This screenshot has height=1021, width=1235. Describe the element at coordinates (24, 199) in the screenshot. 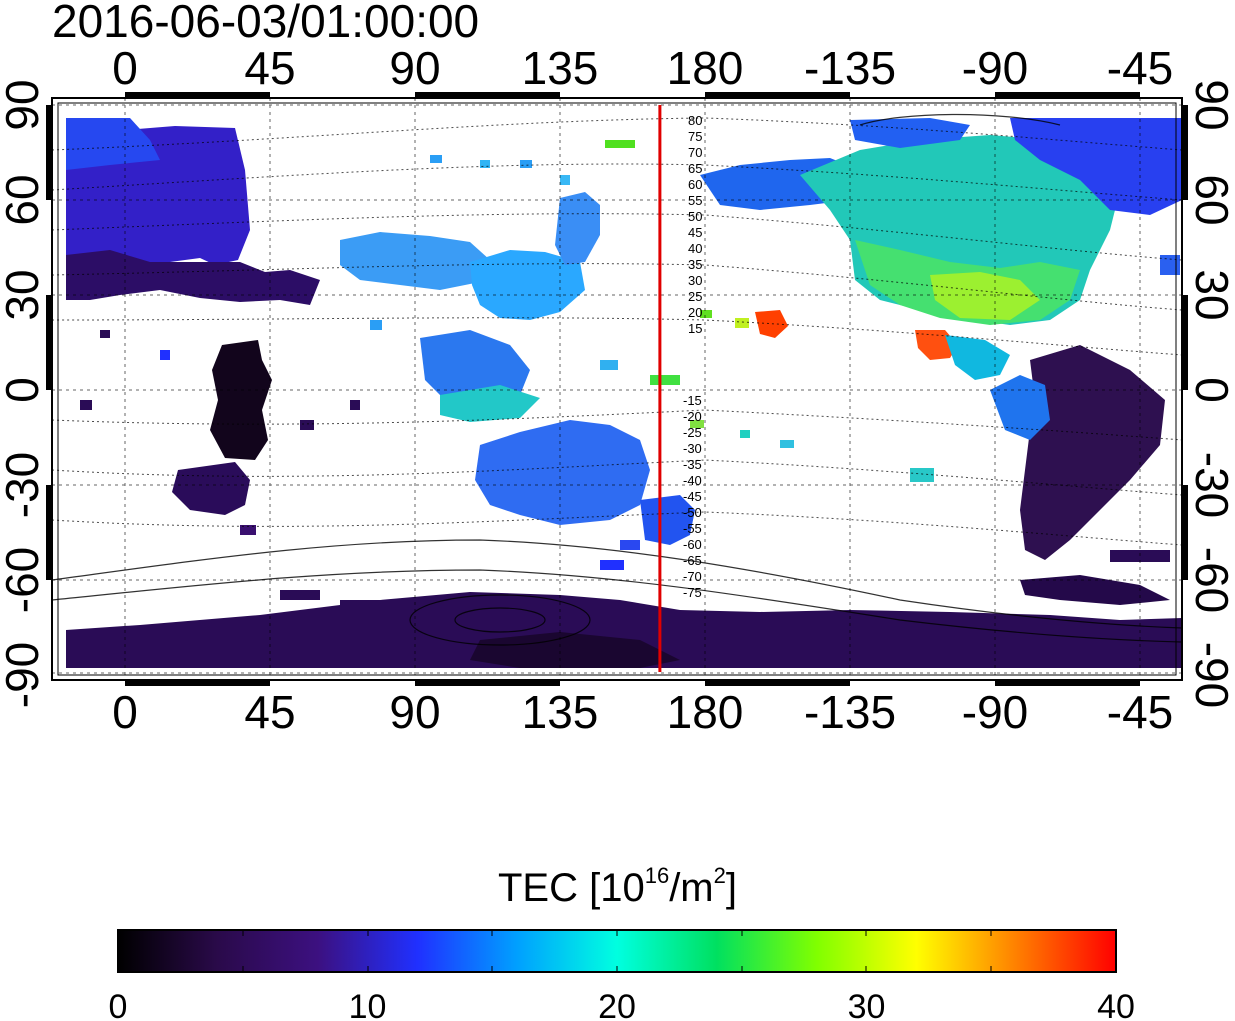

I see `latitude-tick-left: 60` at that location.